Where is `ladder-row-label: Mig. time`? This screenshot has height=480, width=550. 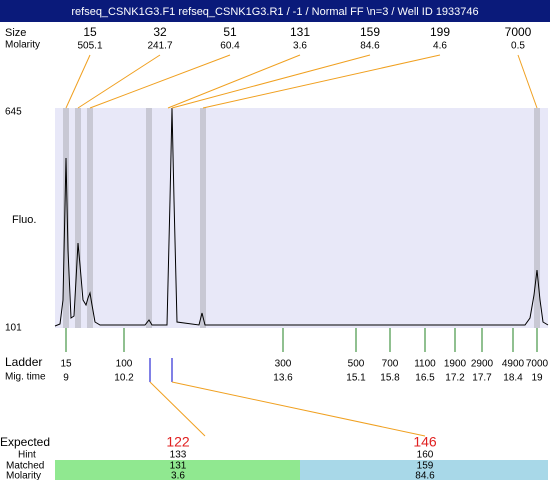
ladder-row-label: Mig. time is located at coordinates (25, 377).